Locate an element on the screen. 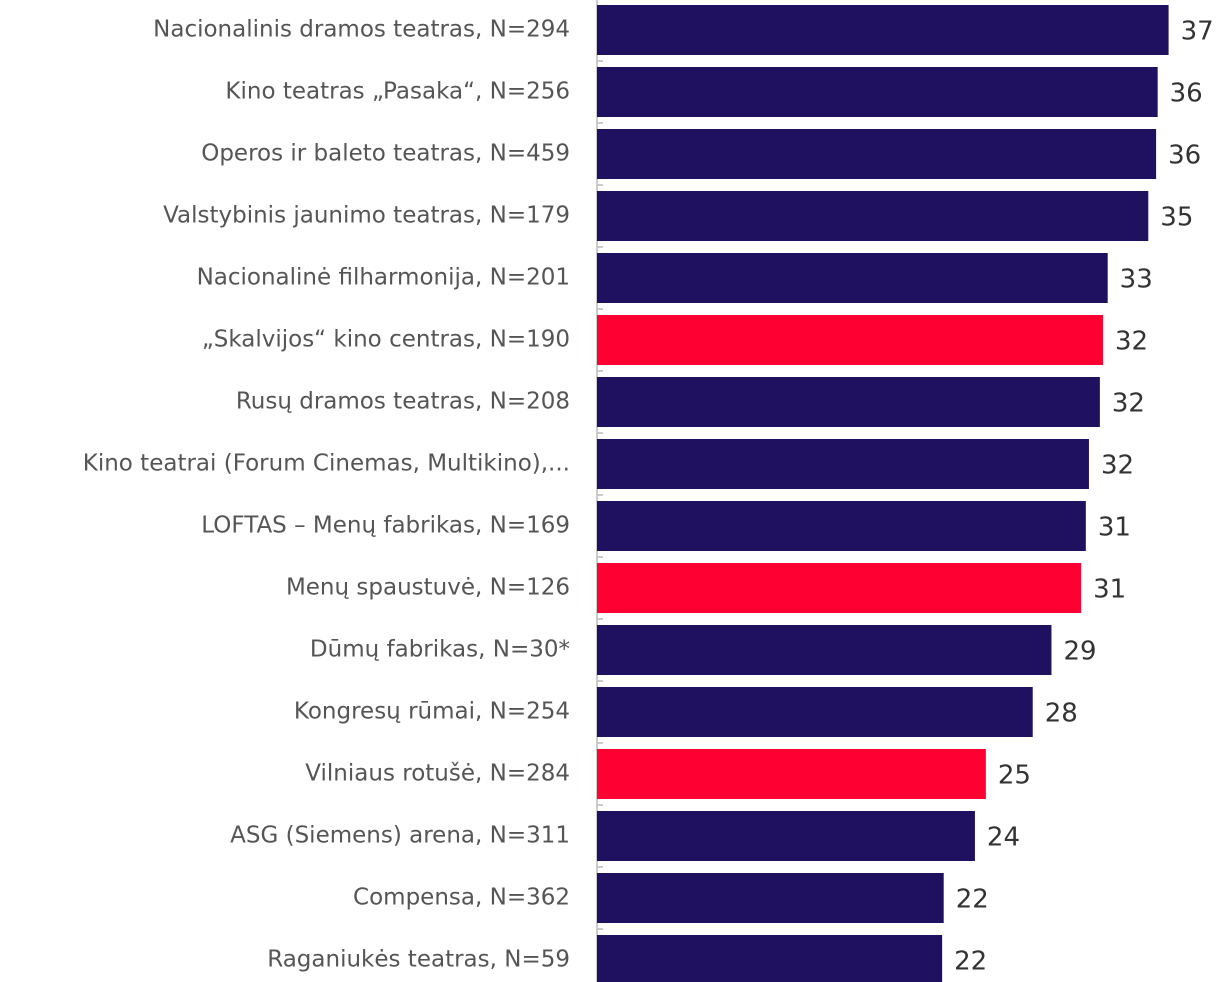 This screenshot has width=1217, height=982. category-label: Menų spaustuvė, N=126 is located at coordinates (428, 588).